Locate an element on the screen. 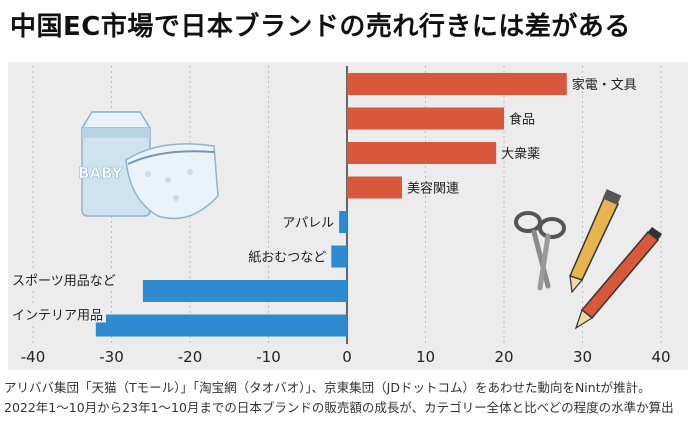 The image size is (696, 425). x-tick-label: 30 is located at coordinates (582, 357).